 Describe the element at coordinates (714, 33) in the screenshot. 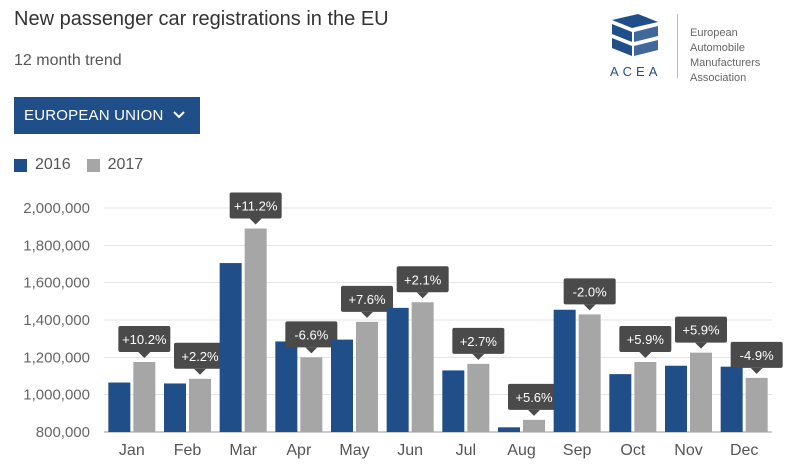

I see `brand-line-1: European` at that location.